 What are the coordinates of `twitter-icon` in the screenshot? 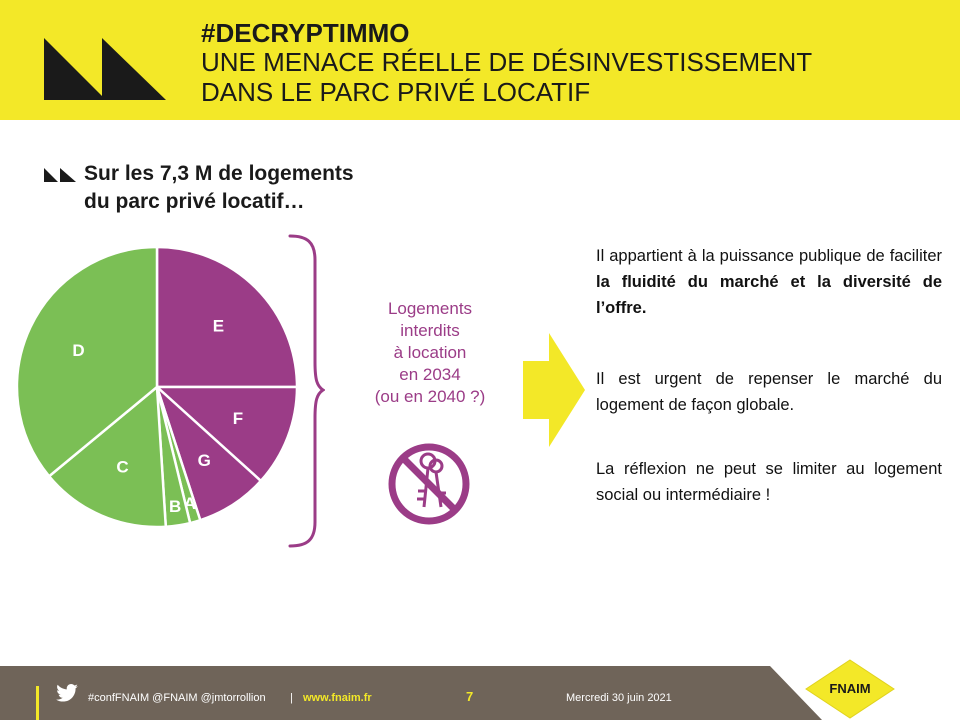 It's located at (67, 693).